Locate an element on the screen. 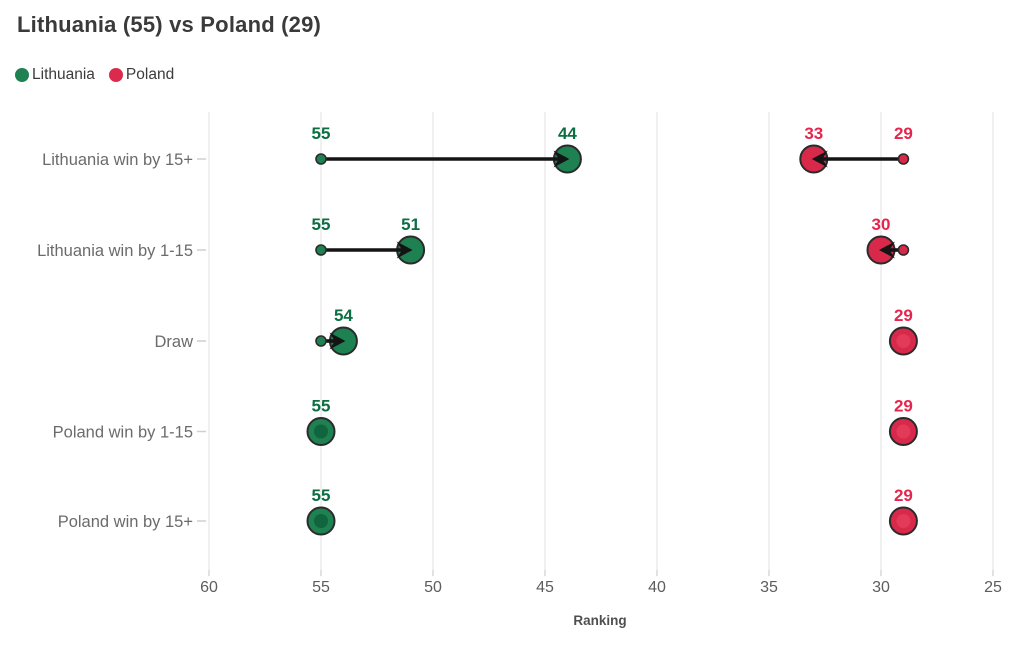  lithuania-to-value-label: 51 is located at coordinates (410, 224).